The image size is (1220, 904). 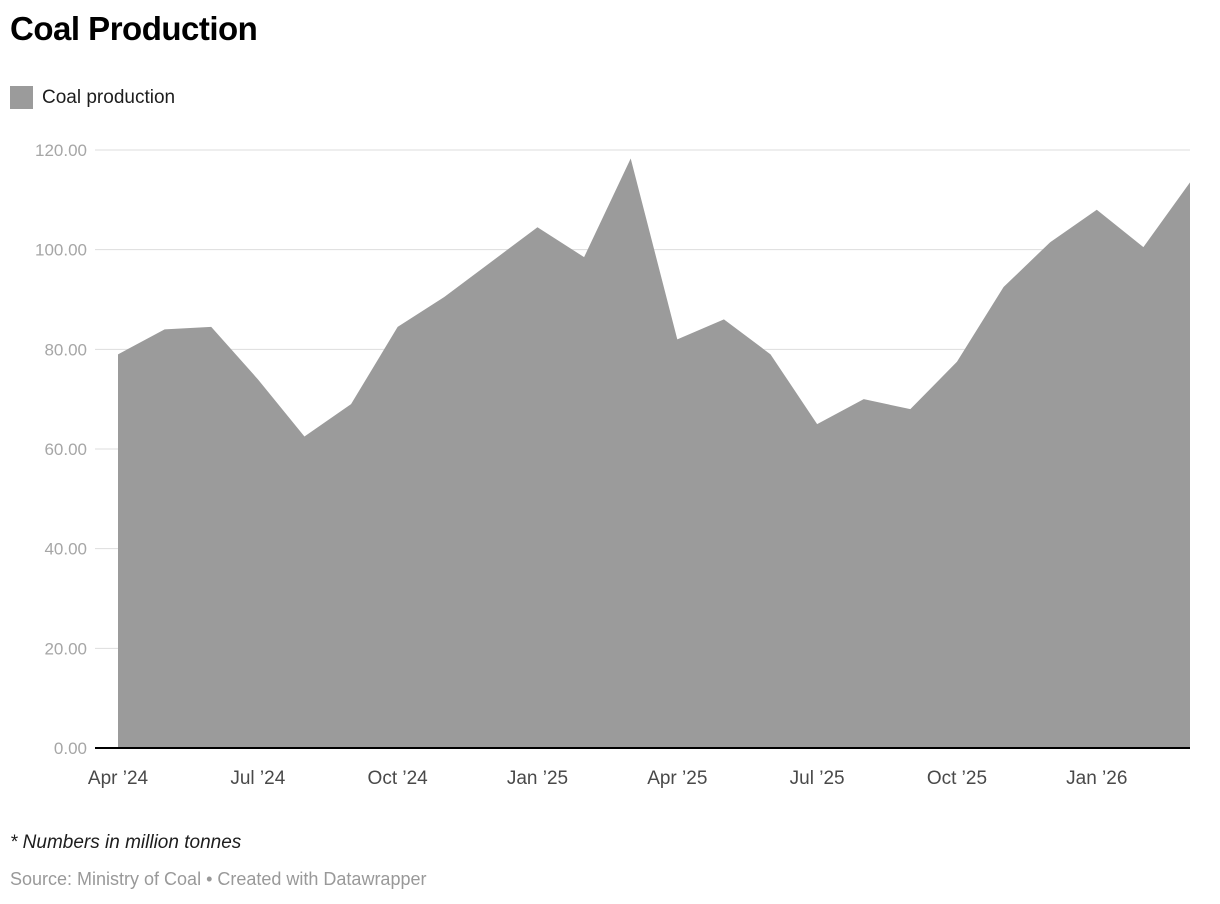 What do you see at coordinates (61, 150) in the screenshot?
I see `y-axis-tick-label: 120.00` at bounding box center [61, 150].